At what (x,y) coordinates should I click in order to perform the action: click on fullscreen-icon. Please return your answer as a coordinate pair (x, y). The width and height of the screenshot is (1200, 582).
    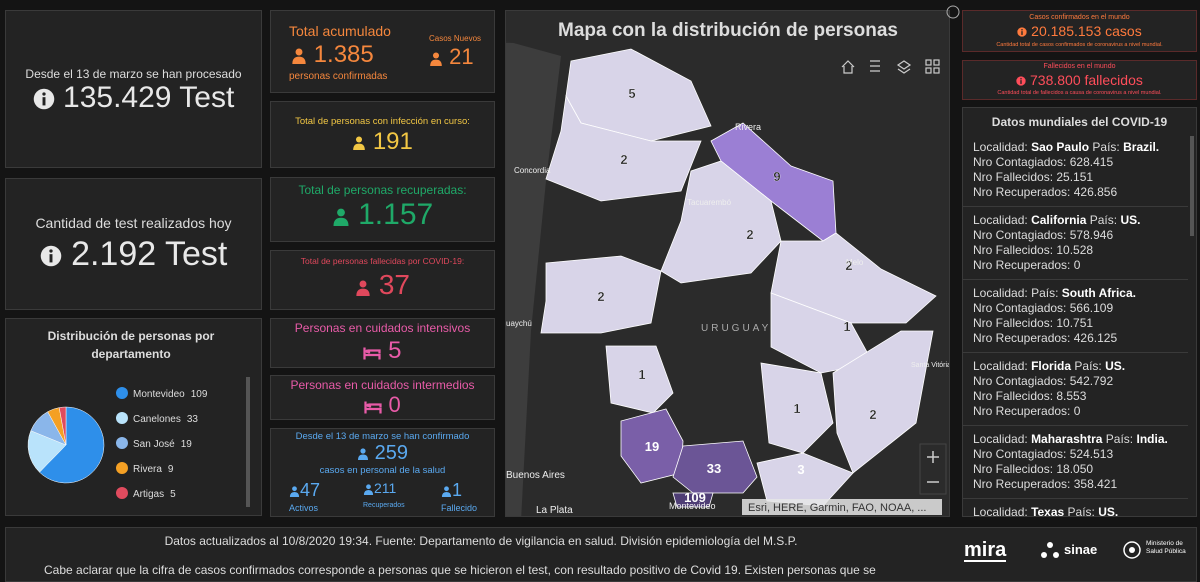
    Looking at the image, I should click on (953, 12).